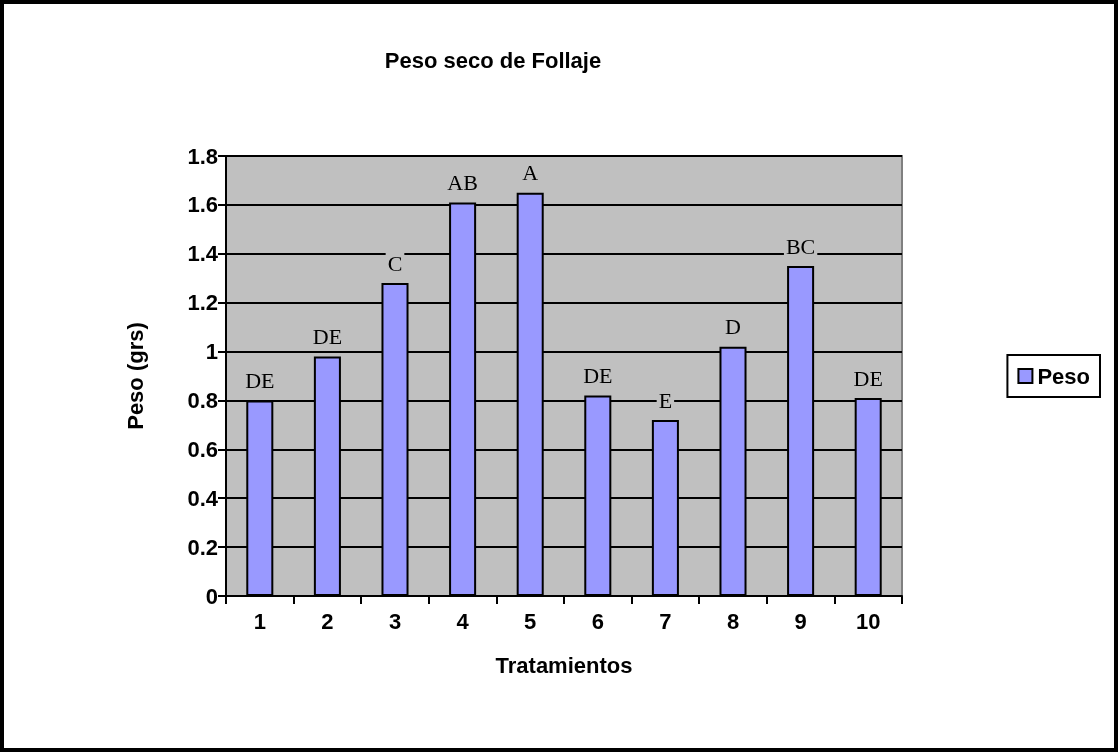 Image resolution: width=1118 pixels, height=752 pixels. Describe the element at coordinates (395, 621) in the screenshot. I see `x-tick-label: 3` at that location.